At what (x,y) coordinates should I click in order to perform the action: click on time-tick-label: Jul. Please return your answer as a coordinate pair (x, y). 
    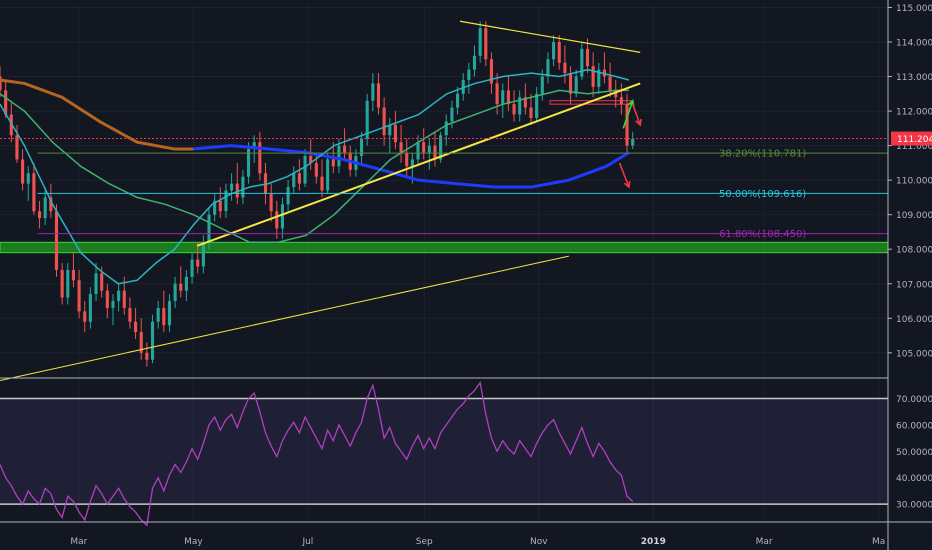
    Looking at the image, I should click on (307, 542).